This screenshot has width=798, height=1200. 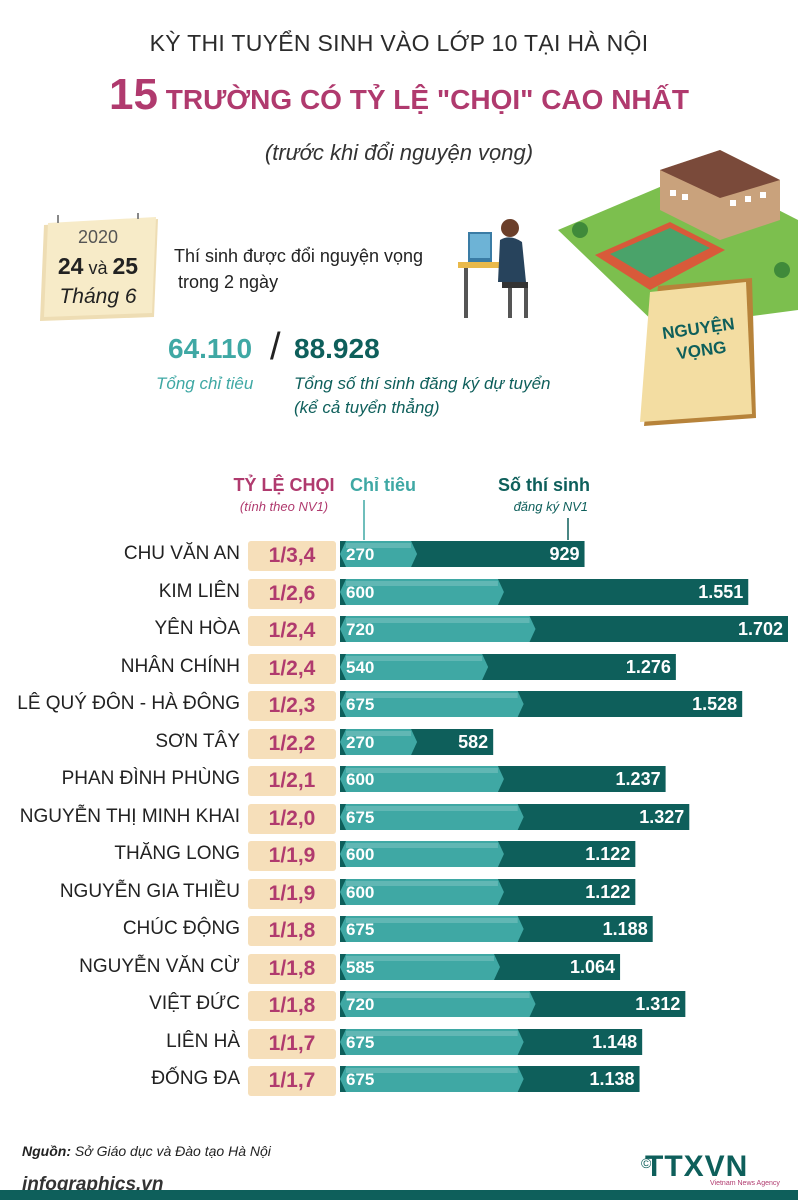 What do you see at coordinates (496, 929) in the screenshot?
I see `bar-group: 675 1.188` at bounding box center [496, 929].